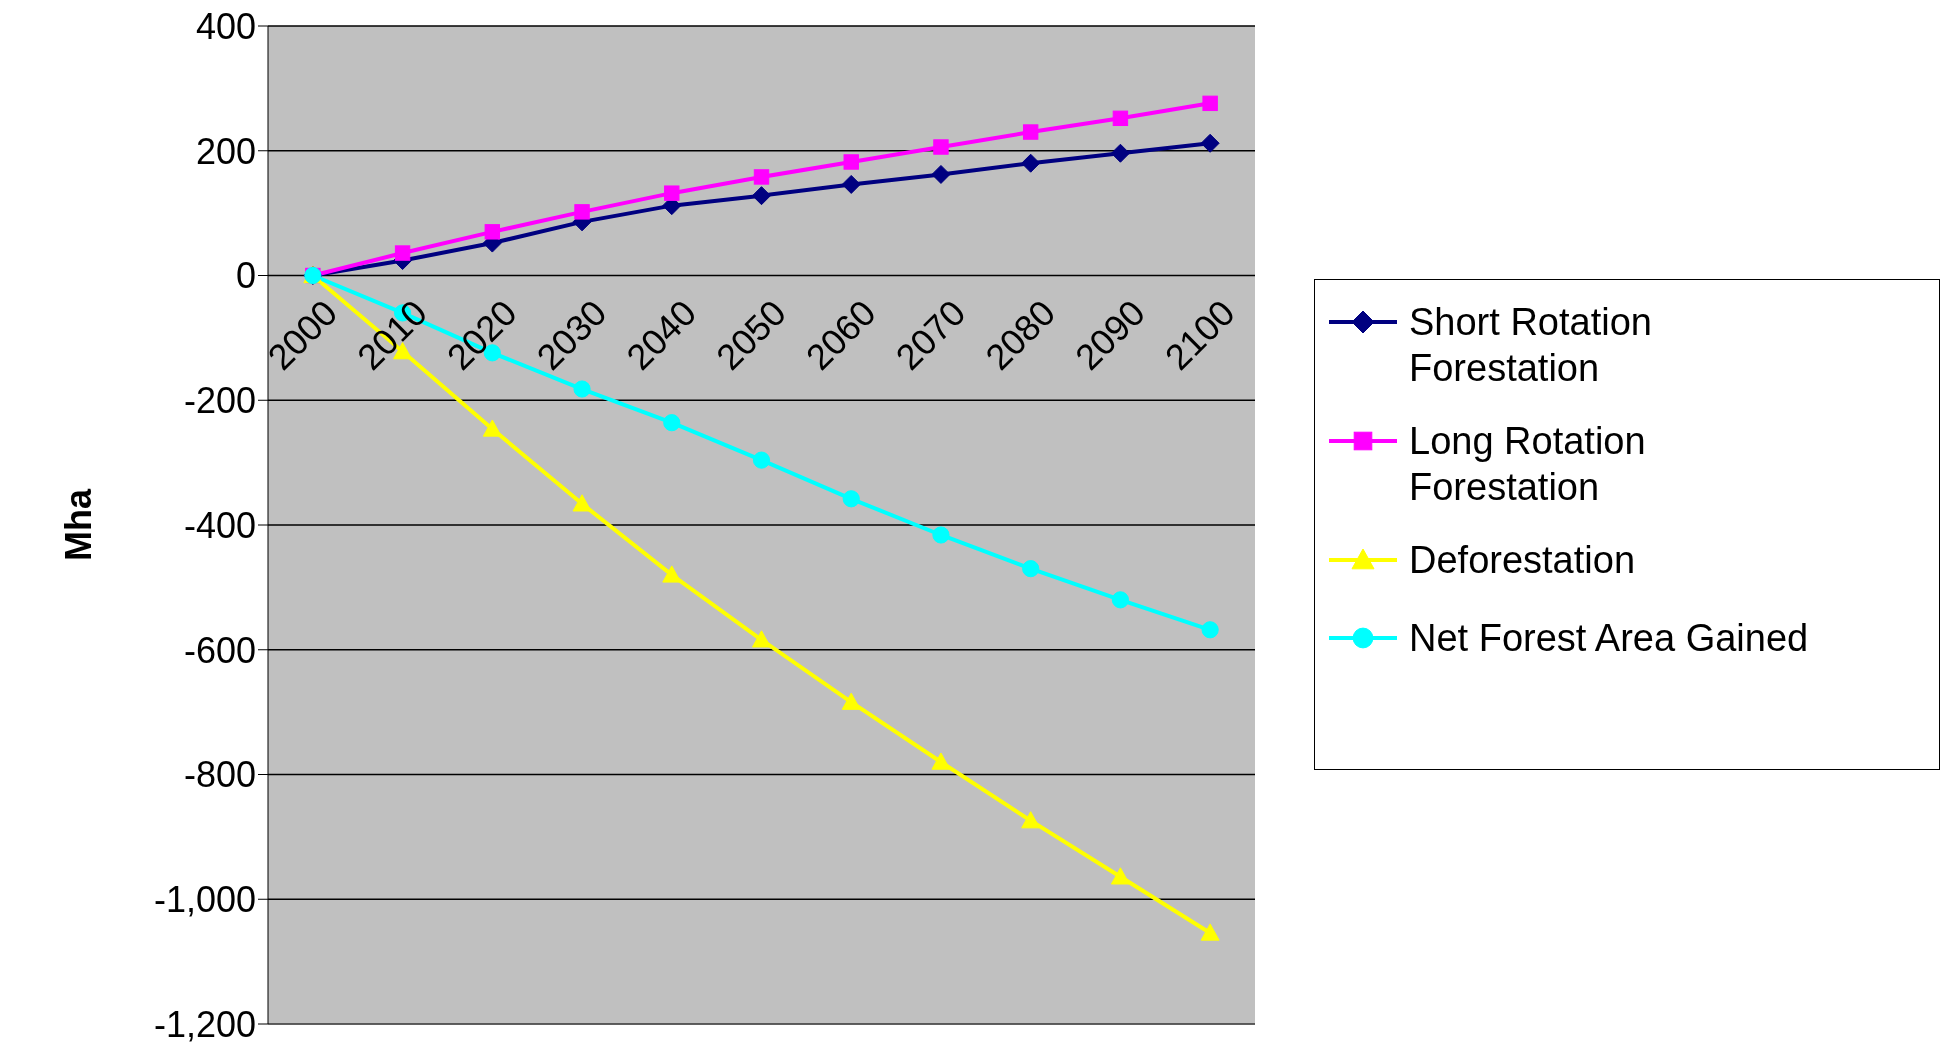 The width and height of the screenshot is (1953, 1049). What do you see at coordinates (1531, 345) in the screenshot?
I see `legend-label: Short Rotation Forestation` at bounding box center [1531, 345].